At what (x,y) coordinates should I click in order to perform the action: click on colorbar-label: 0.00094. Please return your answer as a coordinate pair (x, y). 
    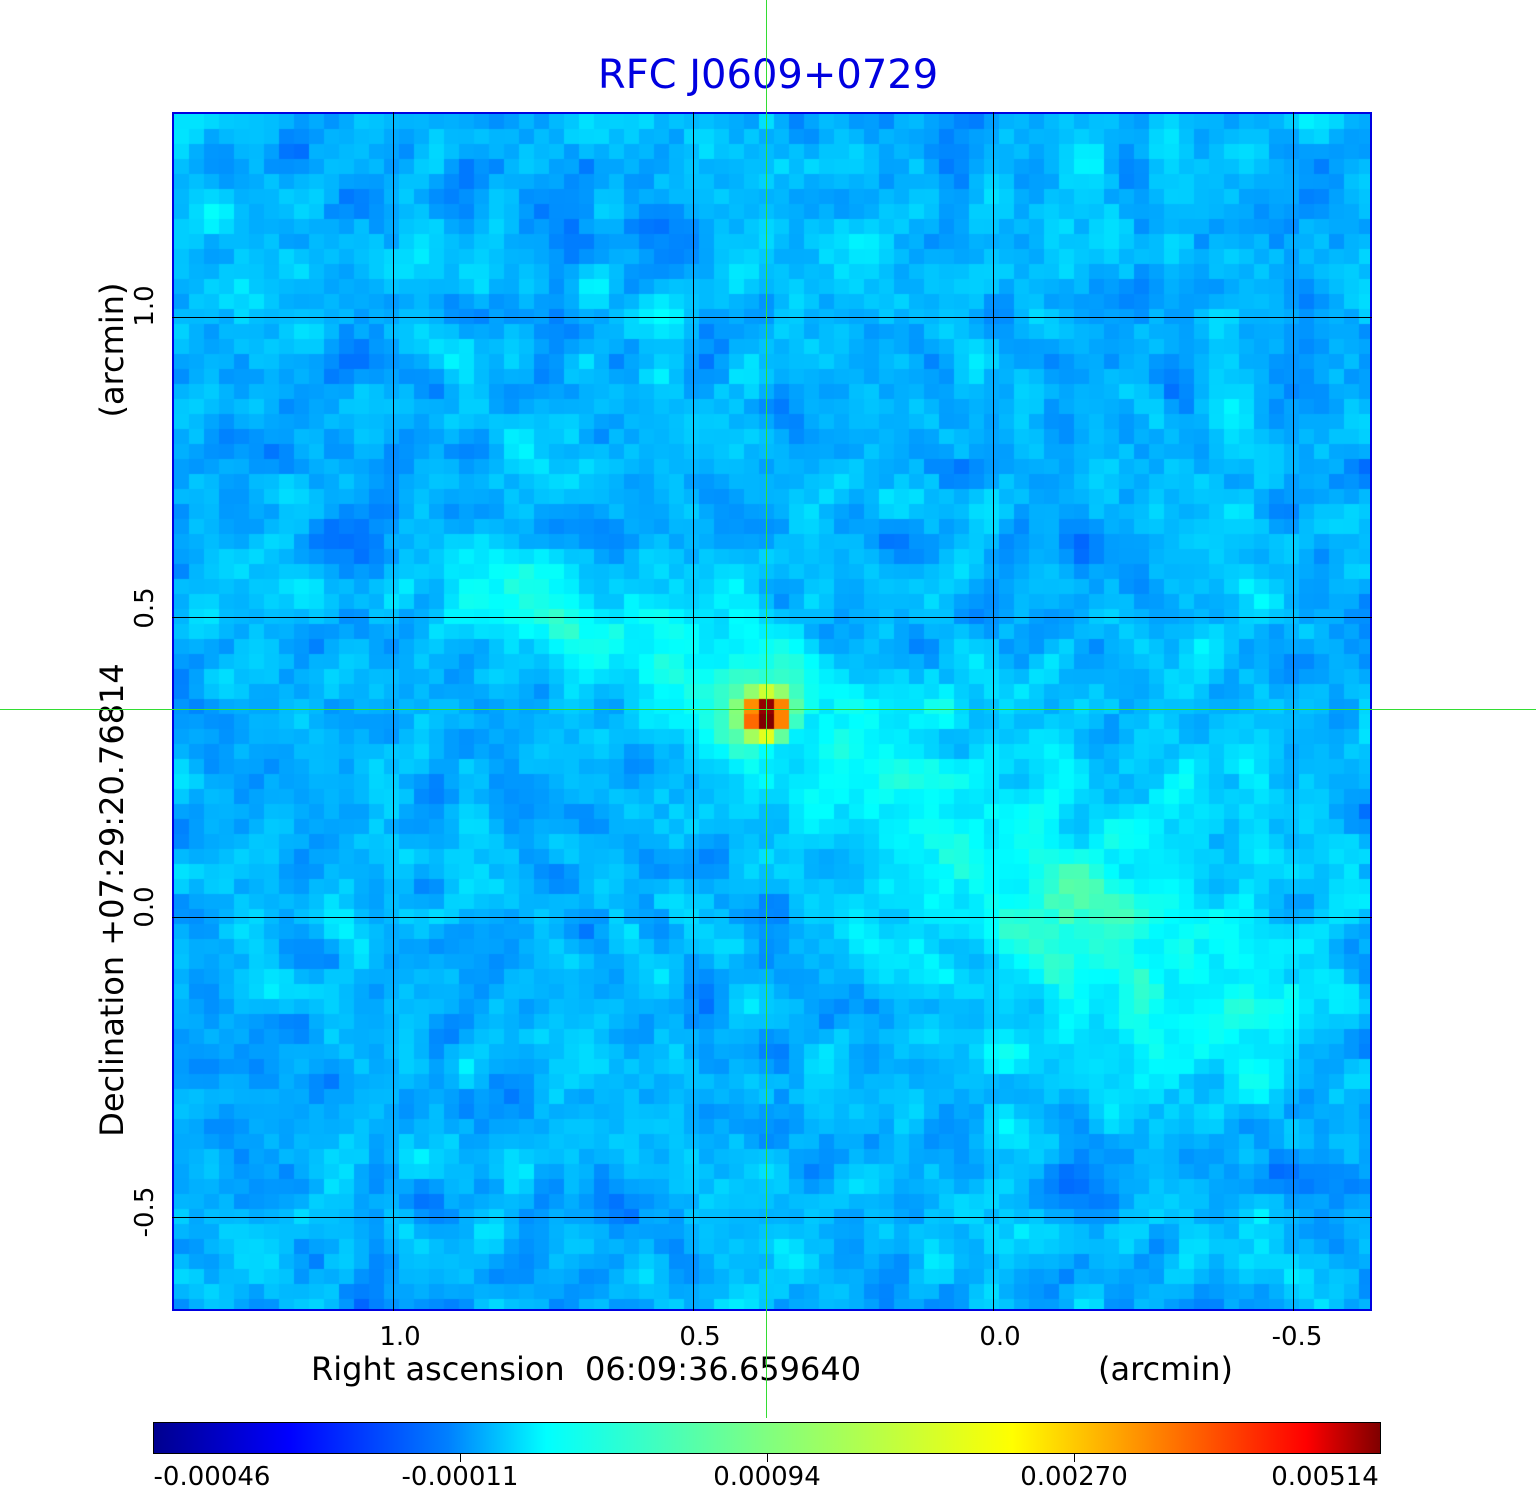
    Looking at the image, I should click on (767, 1477).